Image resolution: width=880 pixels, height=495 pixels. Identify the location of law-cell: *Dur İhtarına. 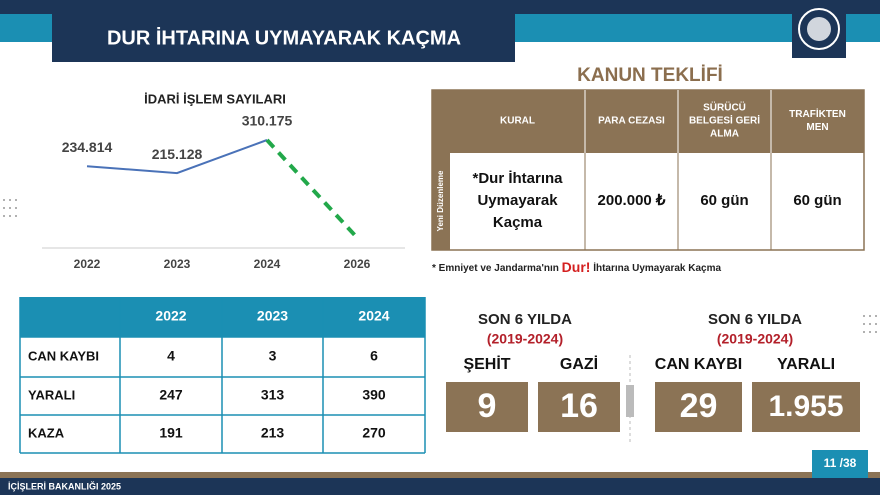
(517, 178).